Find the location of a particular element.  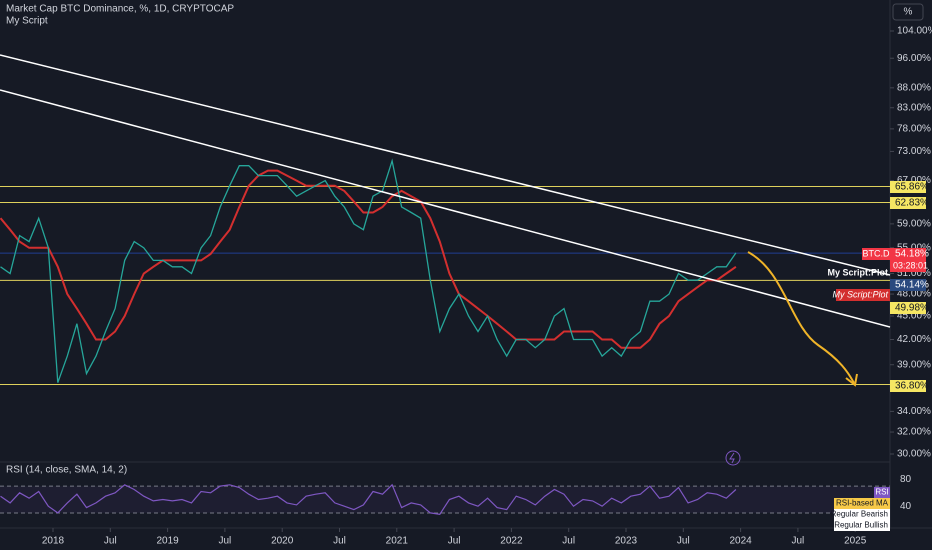

y-tick-label: 88.00% is located at coordinates (914, 87).